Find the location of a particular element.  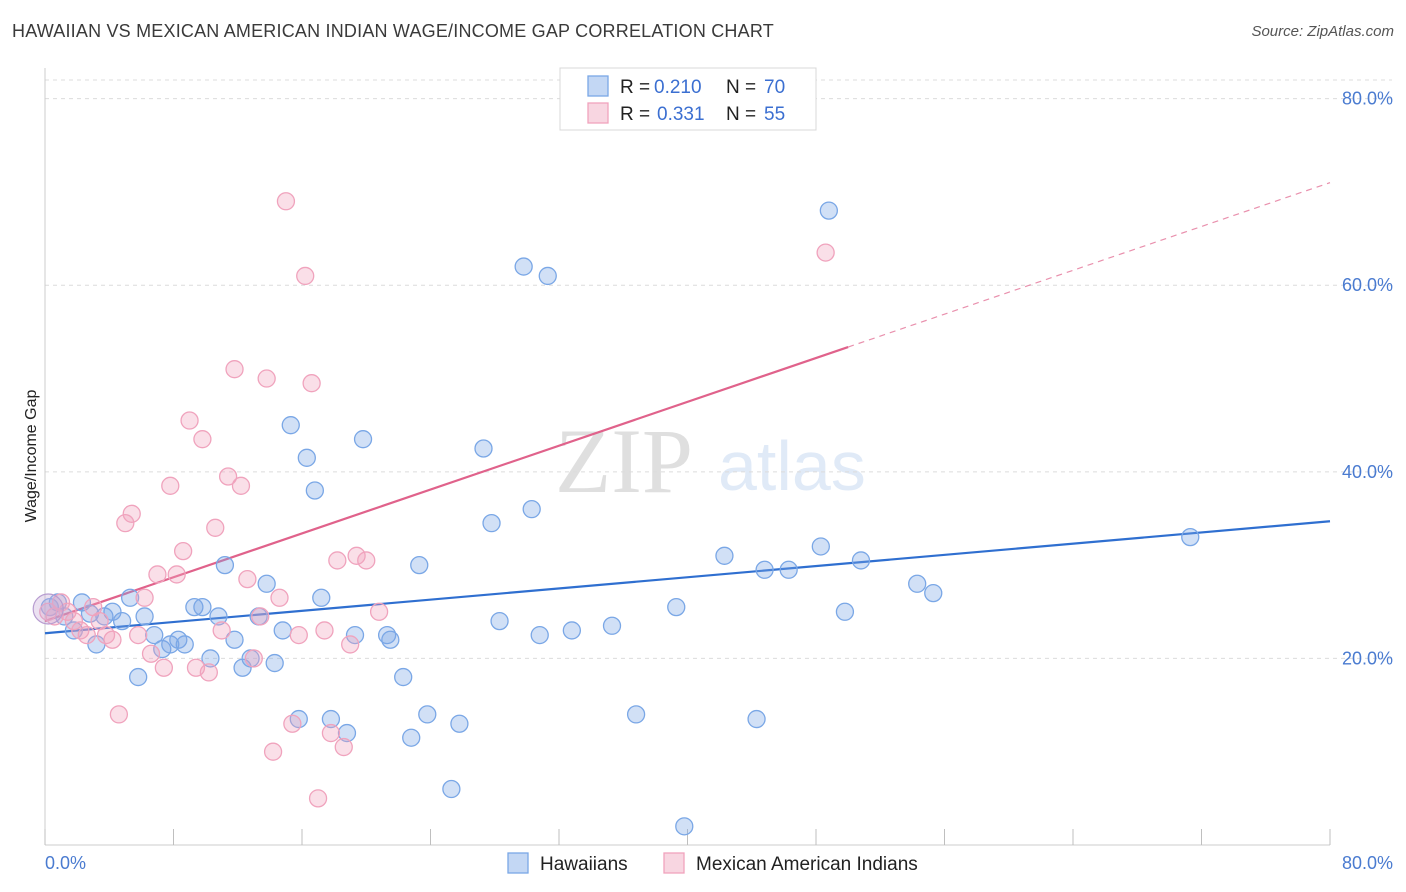

x-tick-labels: 0.0% 80.0% is located at coordinates (719, 863).